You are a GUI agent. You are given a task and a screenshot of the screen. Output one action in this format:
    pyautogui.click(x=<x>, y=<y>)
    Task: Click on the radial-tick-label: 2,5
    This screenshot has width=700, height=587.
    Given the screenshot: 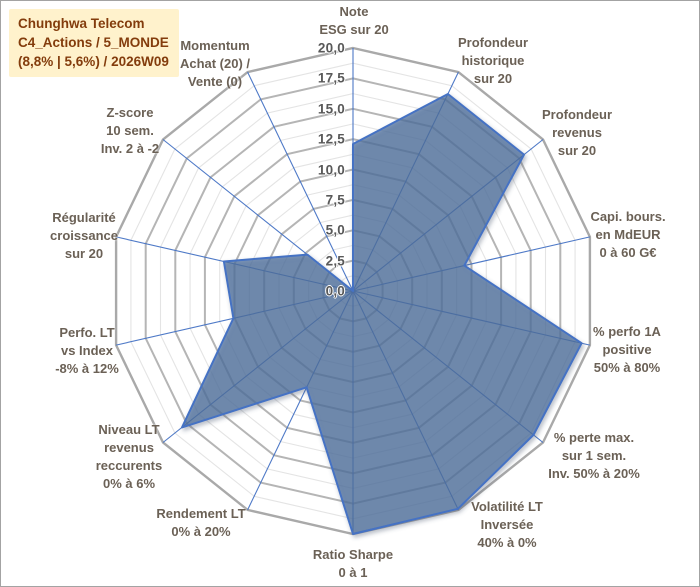 What is the action you would take?
    pyautogui.click(x=335, y=261)
    